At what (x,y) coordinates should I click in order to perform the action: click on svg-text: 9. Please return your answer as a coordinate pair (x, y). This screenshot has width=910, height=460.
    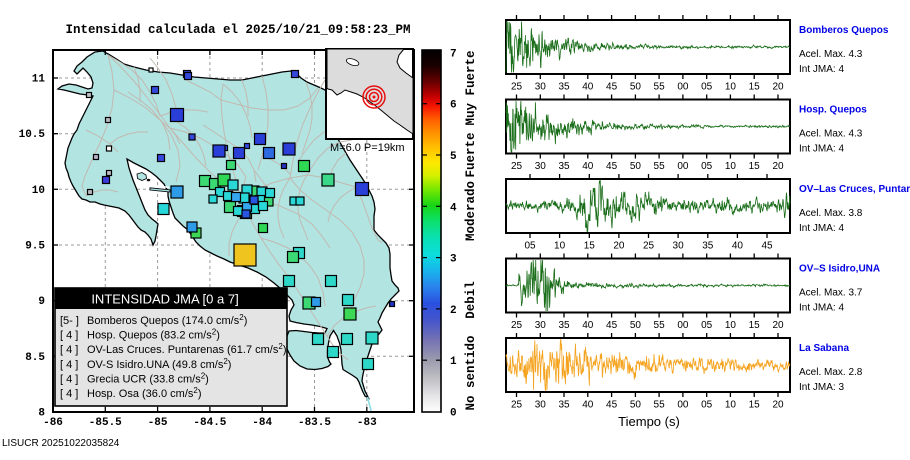
    Looking at the image, I should click on (41, 302).